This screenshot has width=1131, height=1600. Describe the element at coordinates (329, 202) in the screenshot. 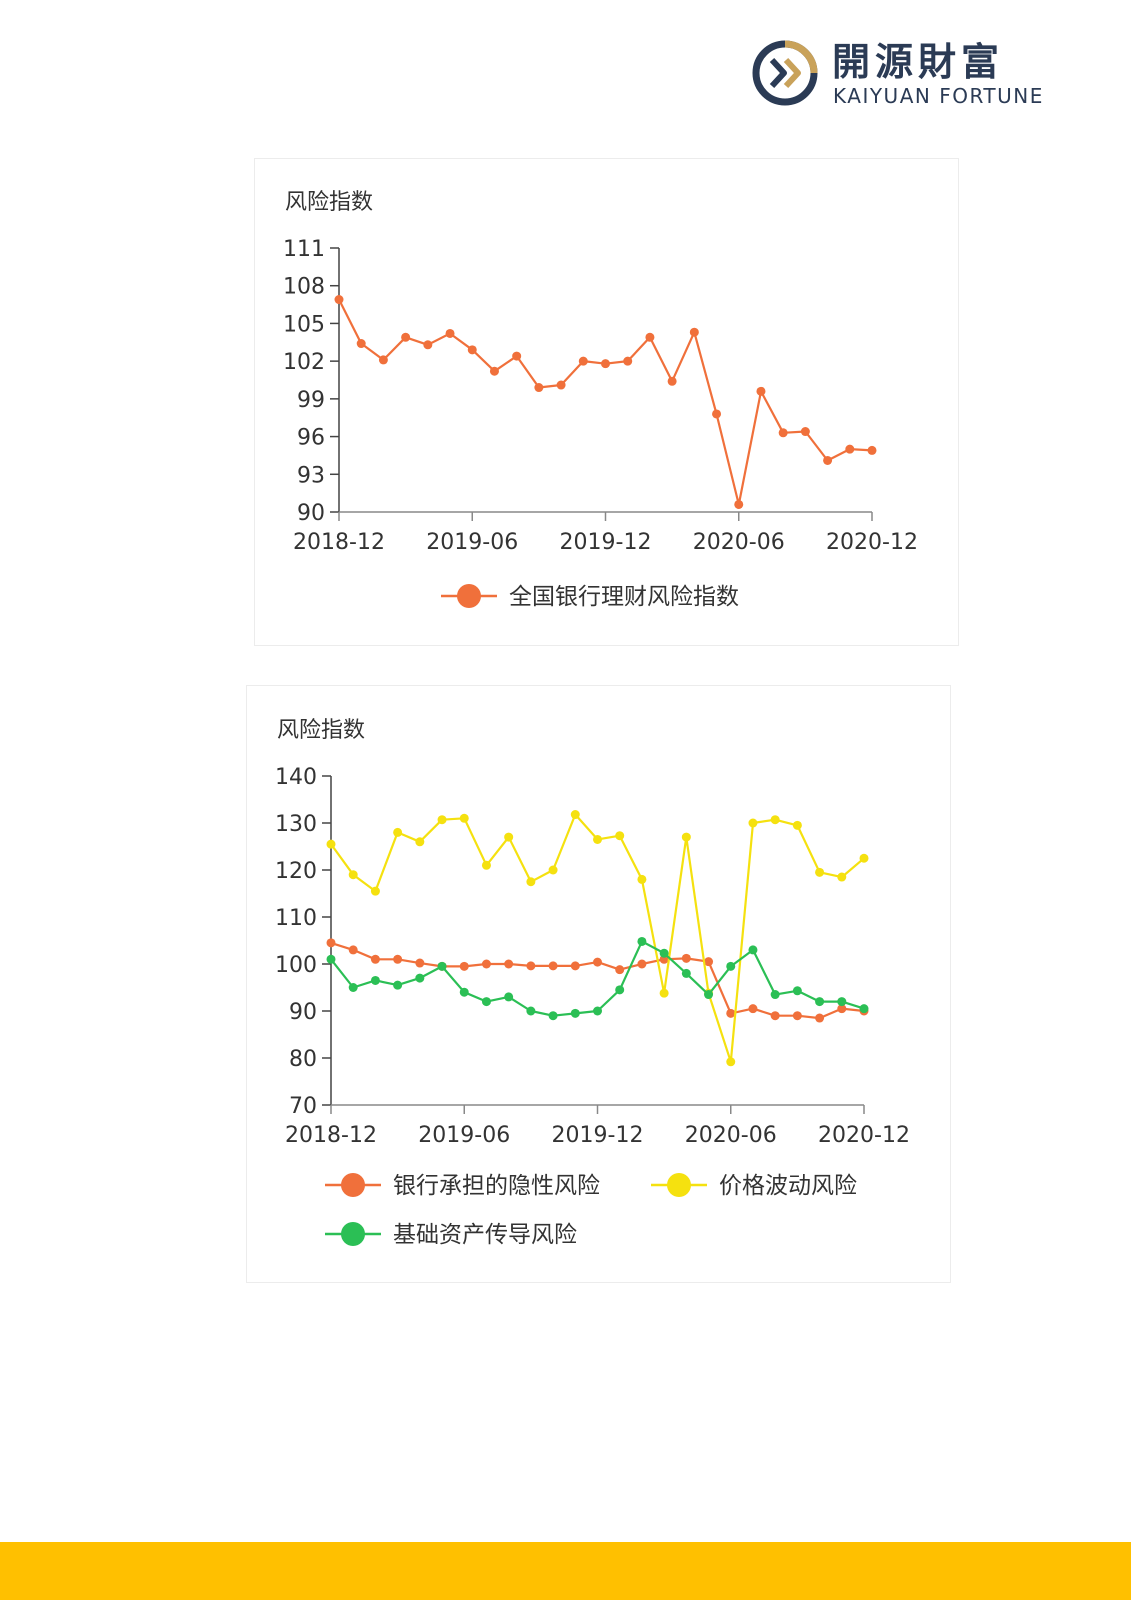

I see `y-axis-title: 风险指数` at that location.